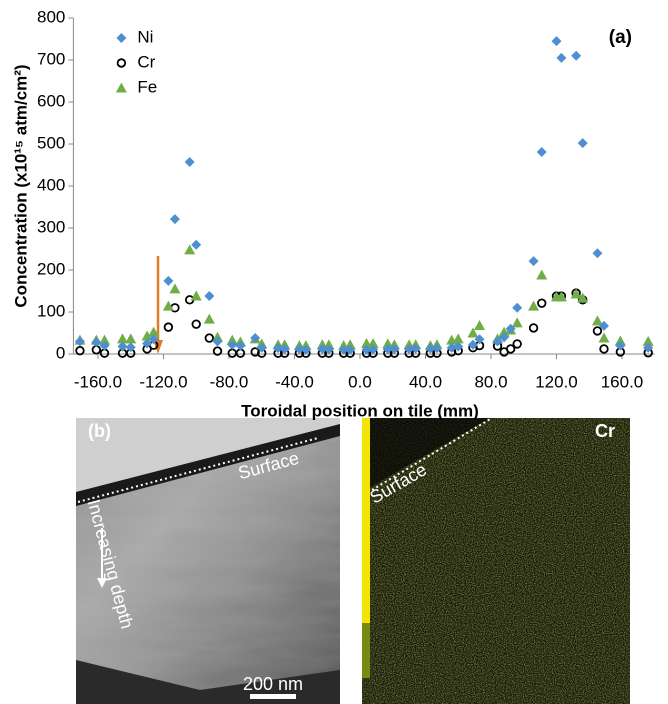 Image resolution: width=668 pixels, height=704 pixels. What do you see at coordinates (158, 347) in the screenshot?
I see `arrow-head` at bounding box center [158, 347].